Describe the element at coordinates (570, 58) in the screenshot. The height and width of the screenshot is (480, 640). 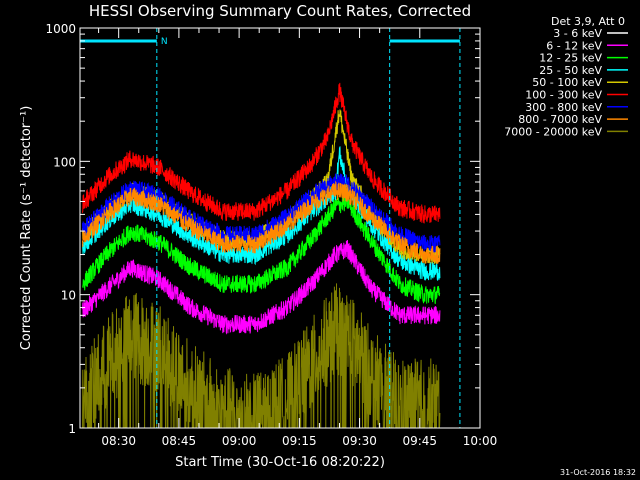
I see `legend-label: 12 - 25 keV` at that location.